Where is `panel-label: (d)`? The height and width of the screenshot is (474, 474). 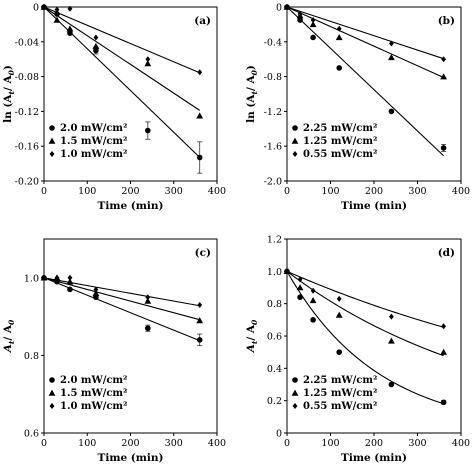
panel-label: (d) is located at coordinates (446, 253).